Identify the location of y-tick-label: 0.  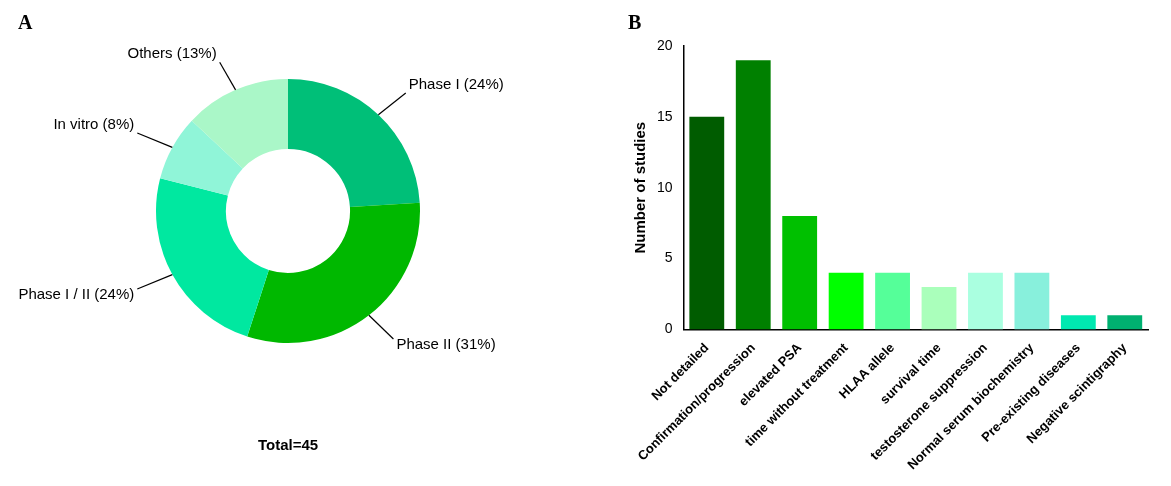
(668, 328).